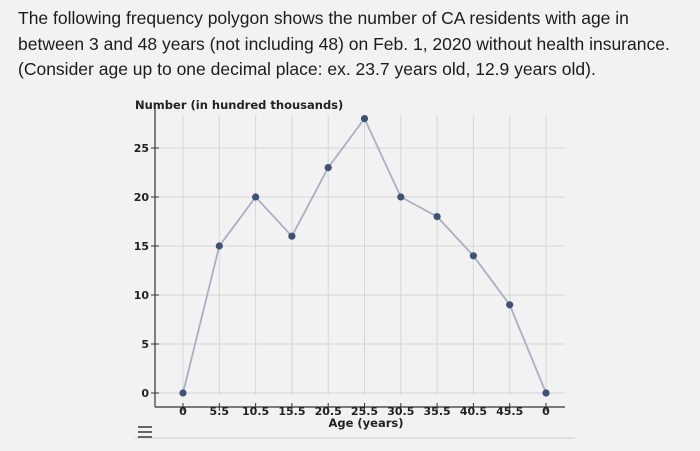 Image resolution: width=700 pixels, height=451 pixels. What do you see at coordinates (473, 411) in the screenshot?
I see `x-tick-label: 40.5` at bounding box center [473, 411].